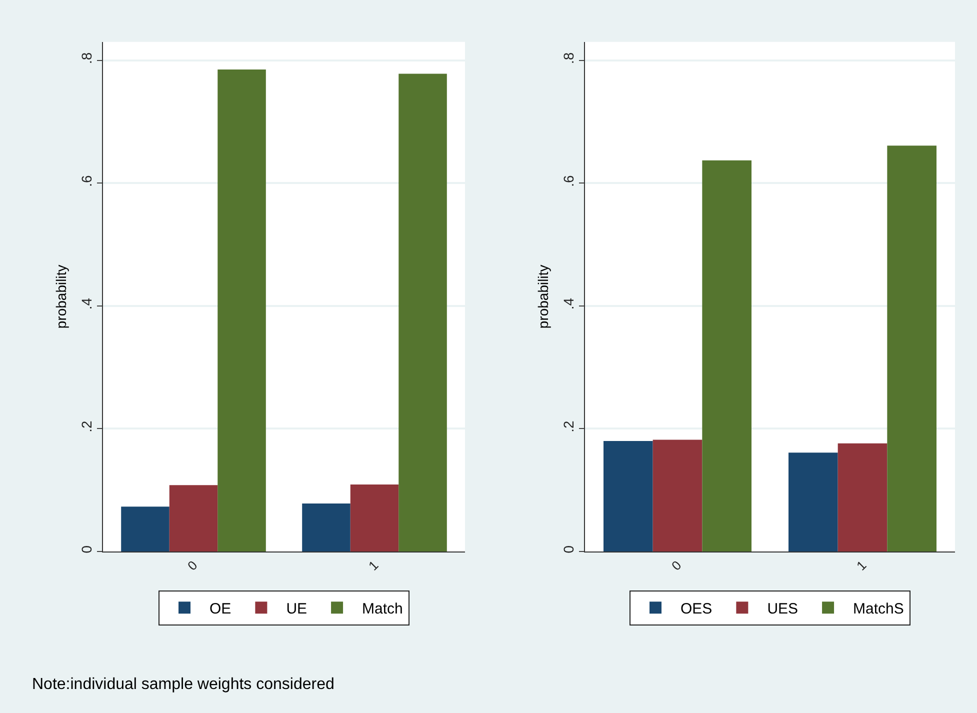  I want to click on legend-label: OE, so click(221, 609).